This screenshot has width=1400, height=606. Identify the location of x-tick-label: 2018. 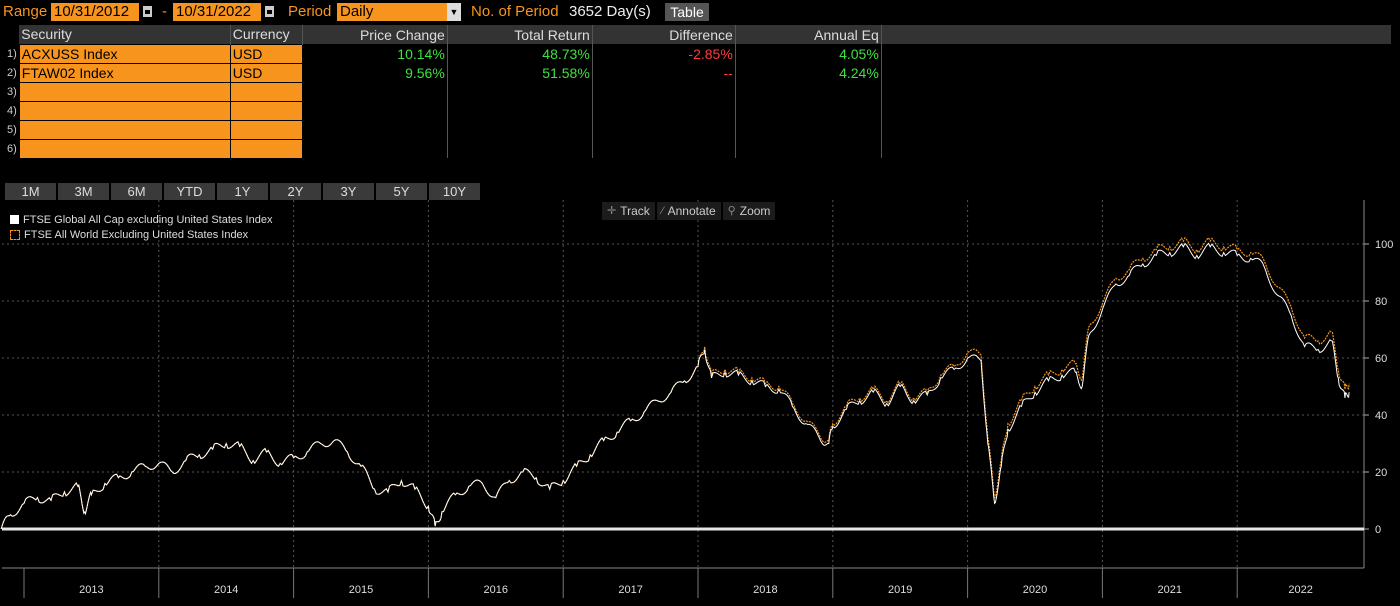
(765, 590).